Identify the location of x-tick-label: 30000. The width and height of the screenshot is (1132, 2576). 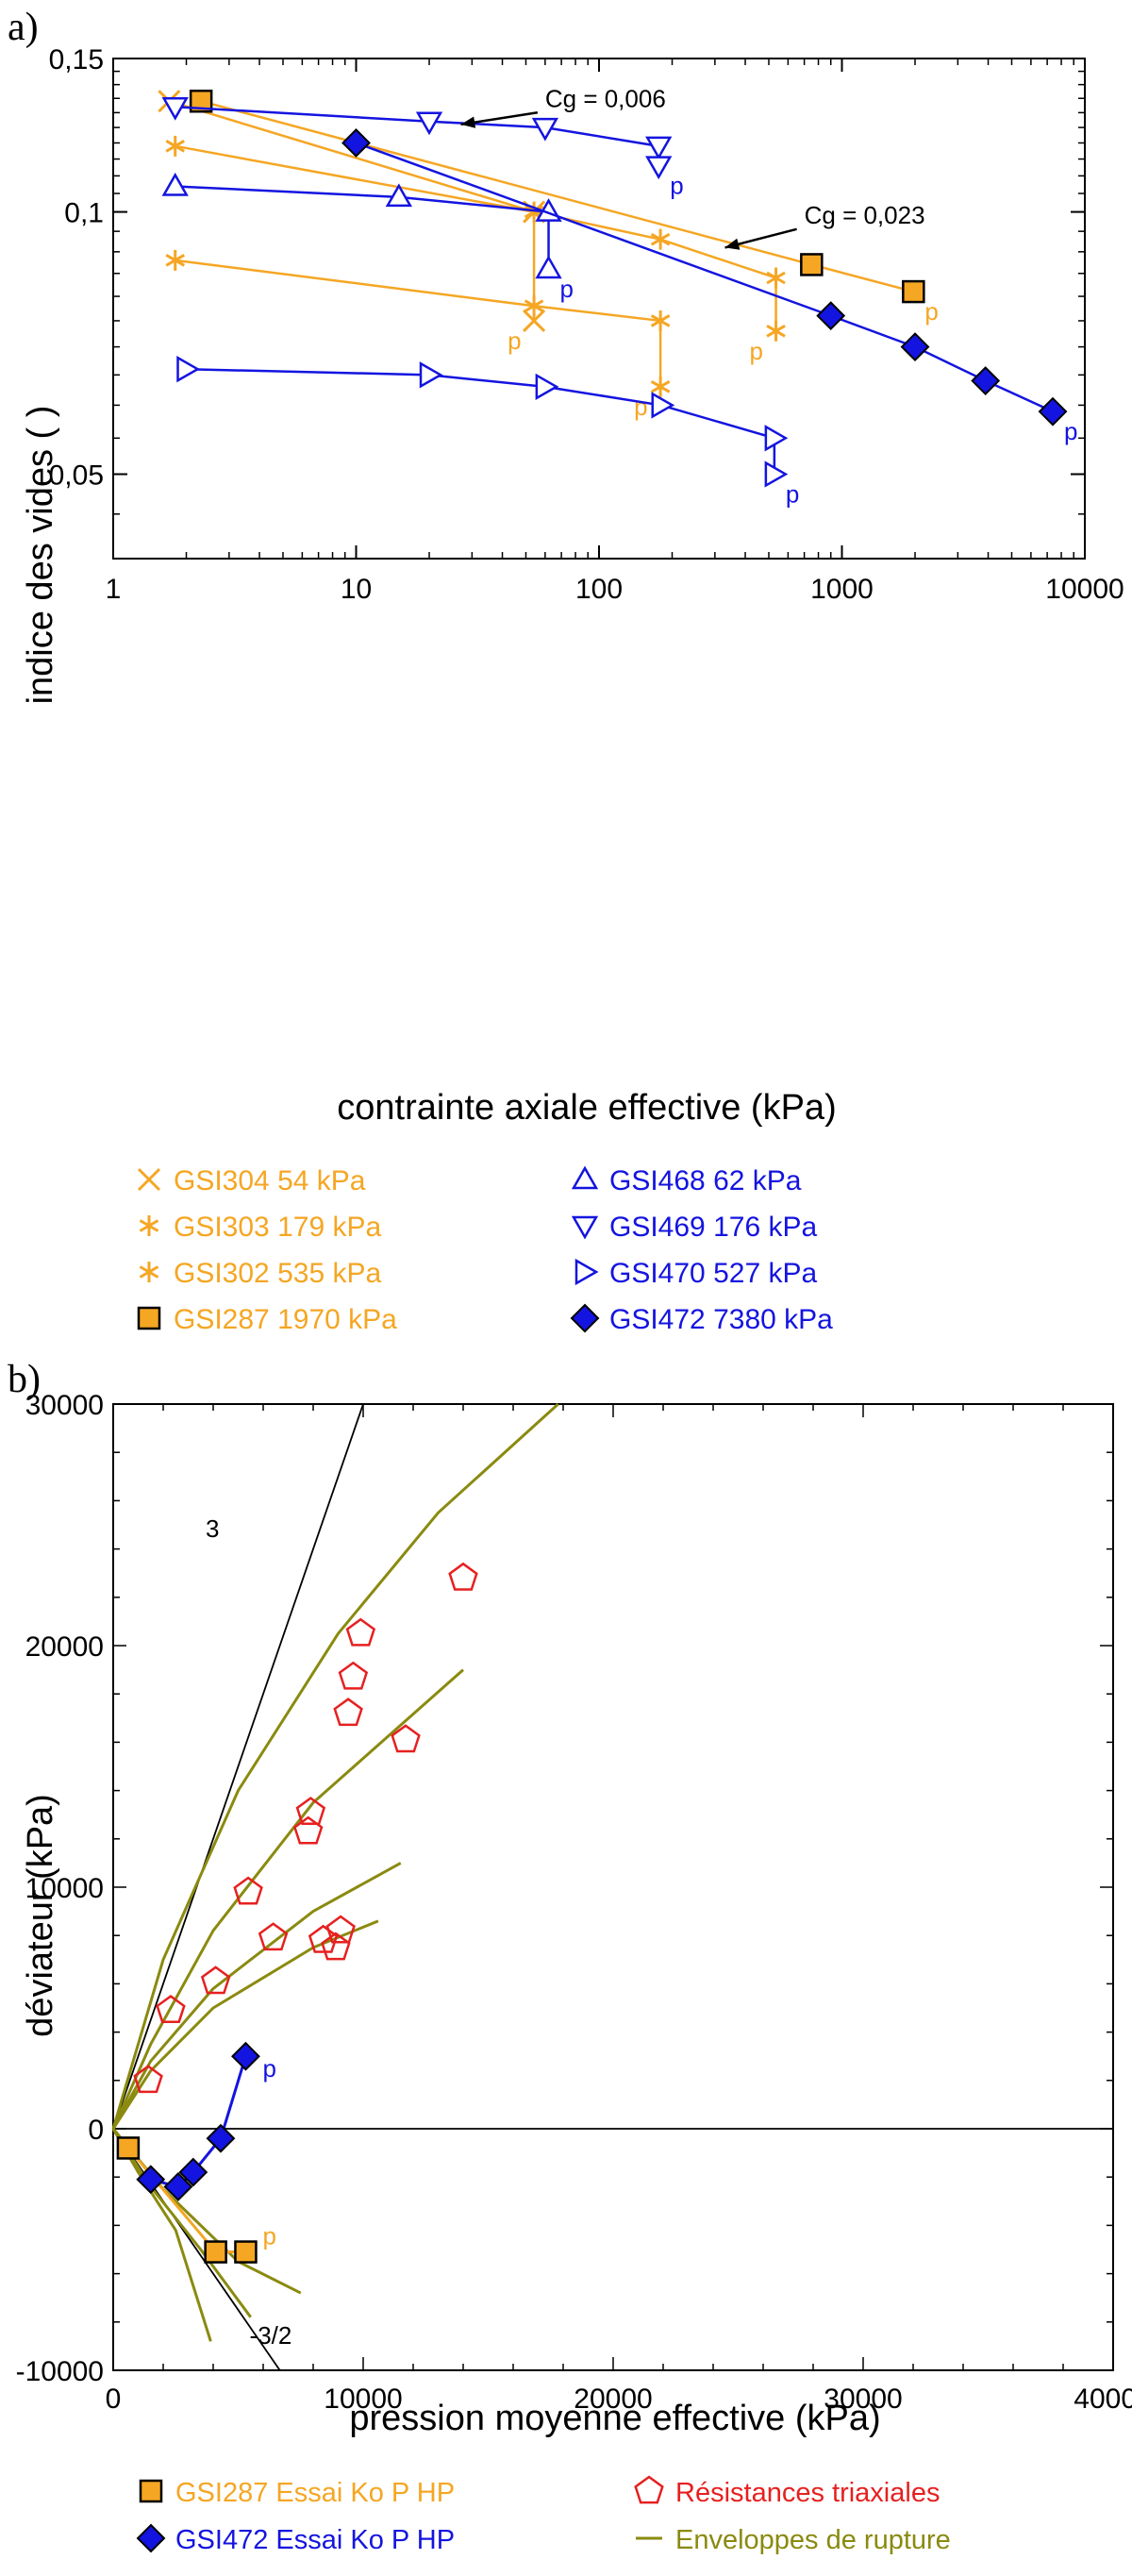
(863, 2399).